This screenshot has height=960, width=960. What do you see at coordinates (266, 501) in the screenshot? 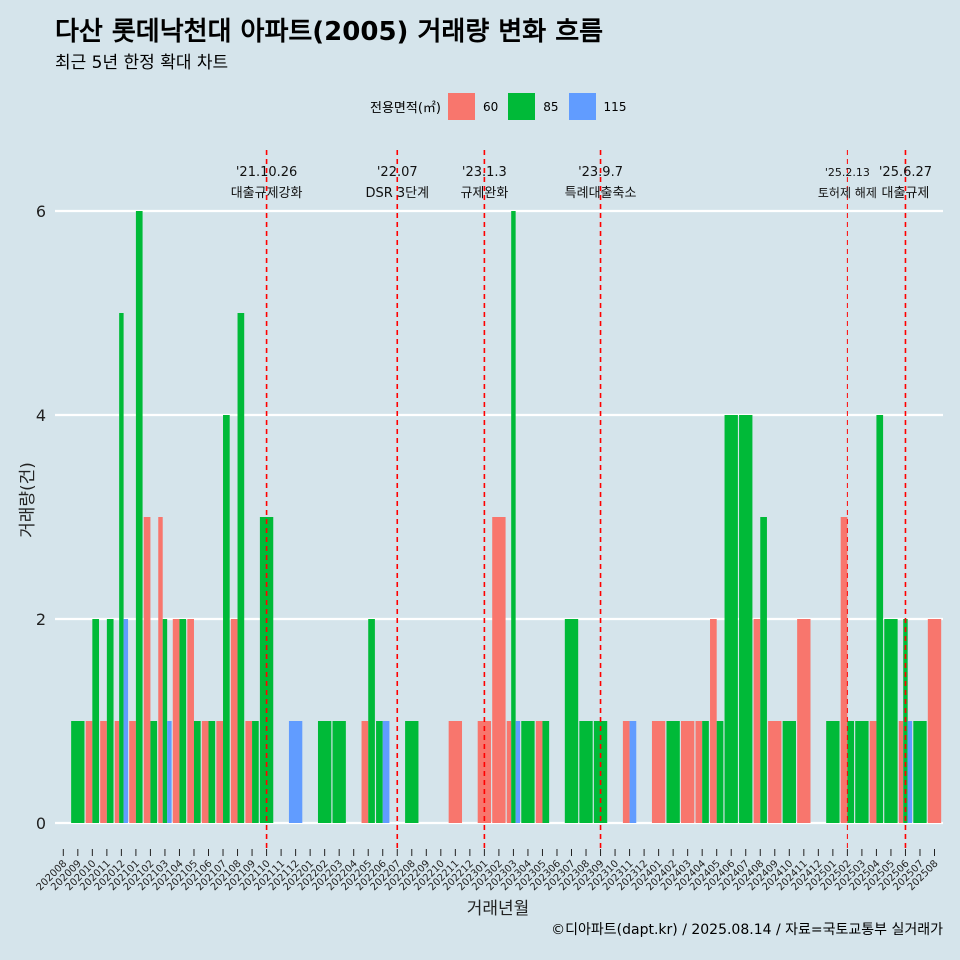
I see `event-marker: '21.10.26 대출규제강화` at bounding box center [266, 501].